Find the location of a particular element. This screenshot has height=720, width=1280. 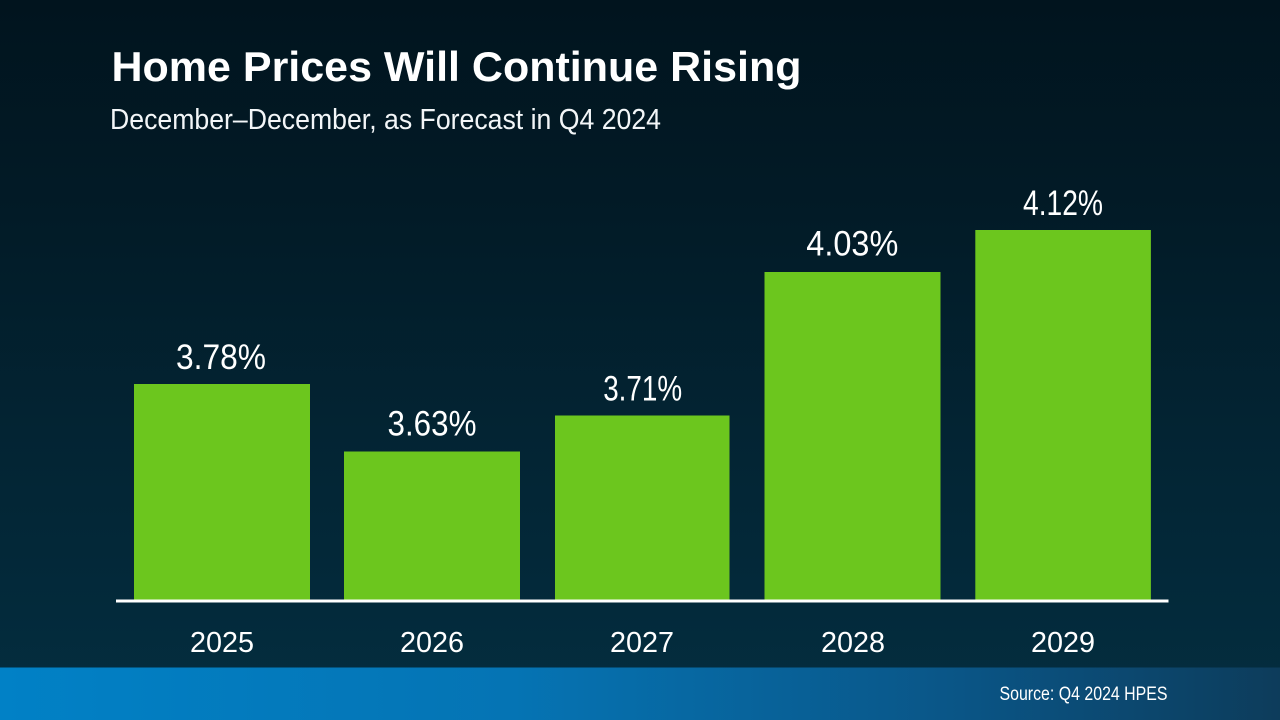

svg-text: Source: Q4 2024 HPES is located at coordinates (1084, 694).